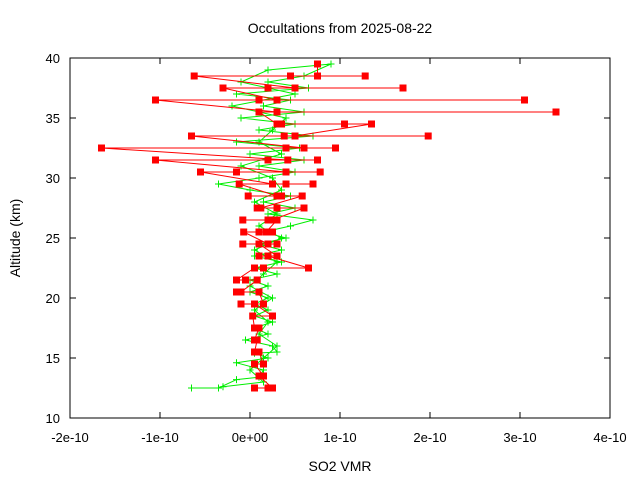 This screenshot has width=640, height=485. Describe the element at coordinates (250, 437) in the screenshot. I see `x-tick-label: 0e+00` at that location.